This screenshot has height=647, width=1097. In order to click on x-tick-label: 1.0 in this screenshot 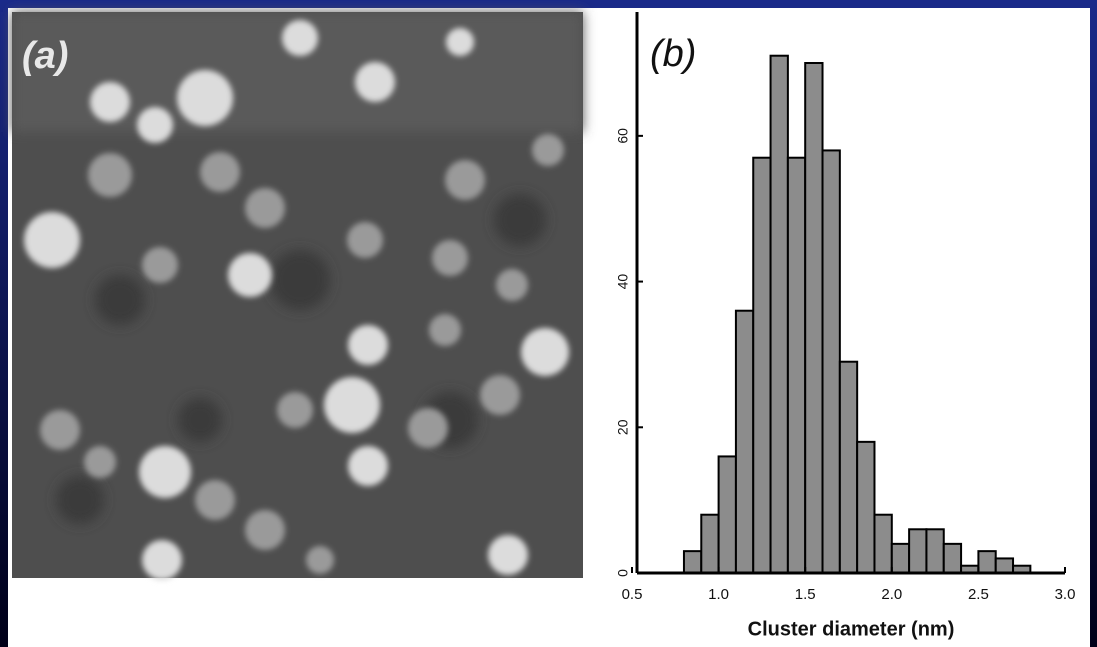, I will do `click(718, 594)`.